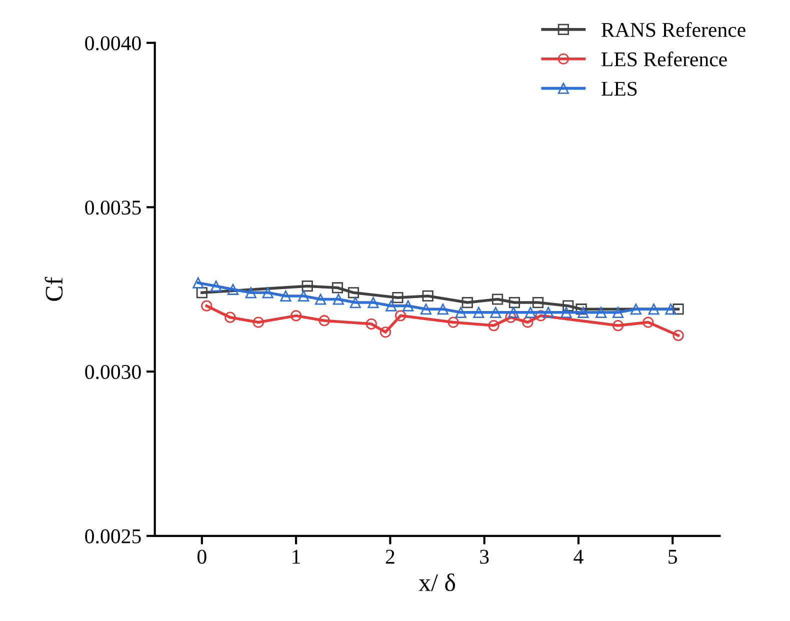  What do you see at coordinates (437, 582) in the screenshot?
I see `x-axis-title: x/ δ` at bounding box center [437, 582].